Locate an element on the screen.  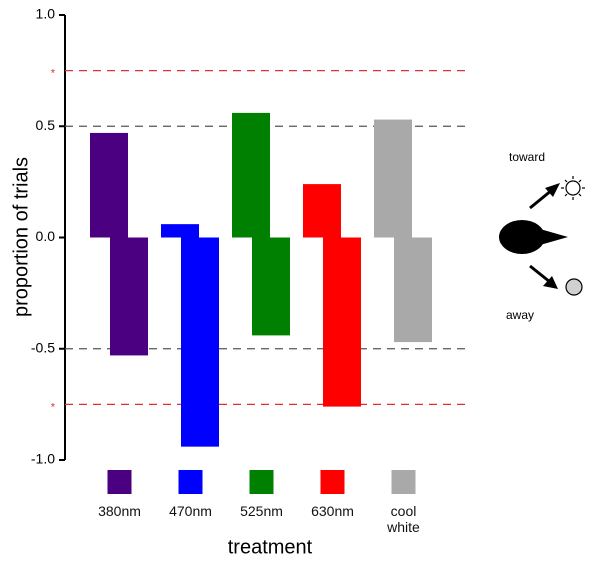
category-label: 470nm is located at coordinates (190, 511).